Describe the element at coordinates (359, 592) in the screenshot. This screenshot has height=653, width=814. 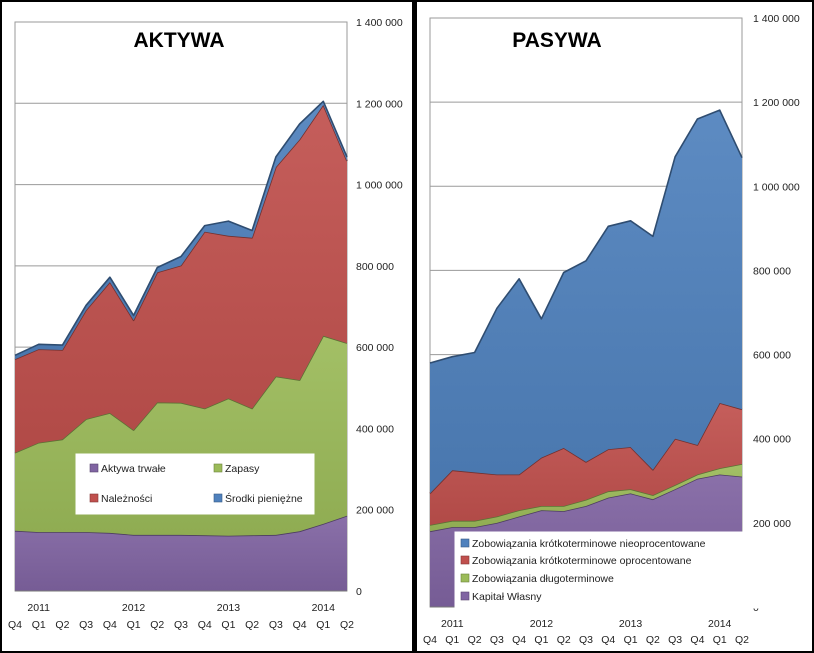
I see `y-tick-label: 0` at that location.